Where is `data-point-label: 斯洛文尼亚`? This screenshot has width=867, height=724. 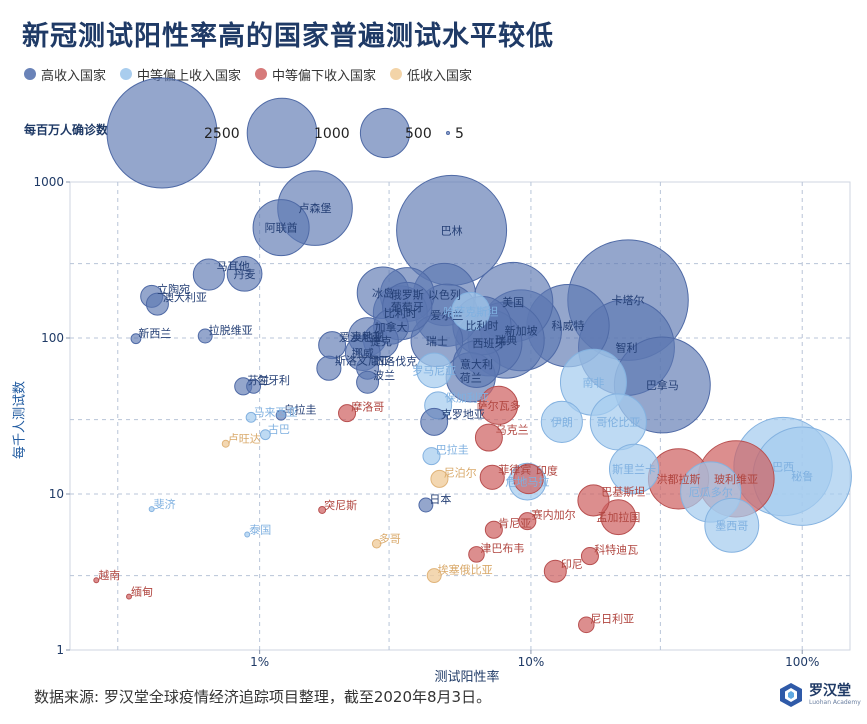
data-point-label: 斯洛文尼亚 is located at coordinates (362, 361).